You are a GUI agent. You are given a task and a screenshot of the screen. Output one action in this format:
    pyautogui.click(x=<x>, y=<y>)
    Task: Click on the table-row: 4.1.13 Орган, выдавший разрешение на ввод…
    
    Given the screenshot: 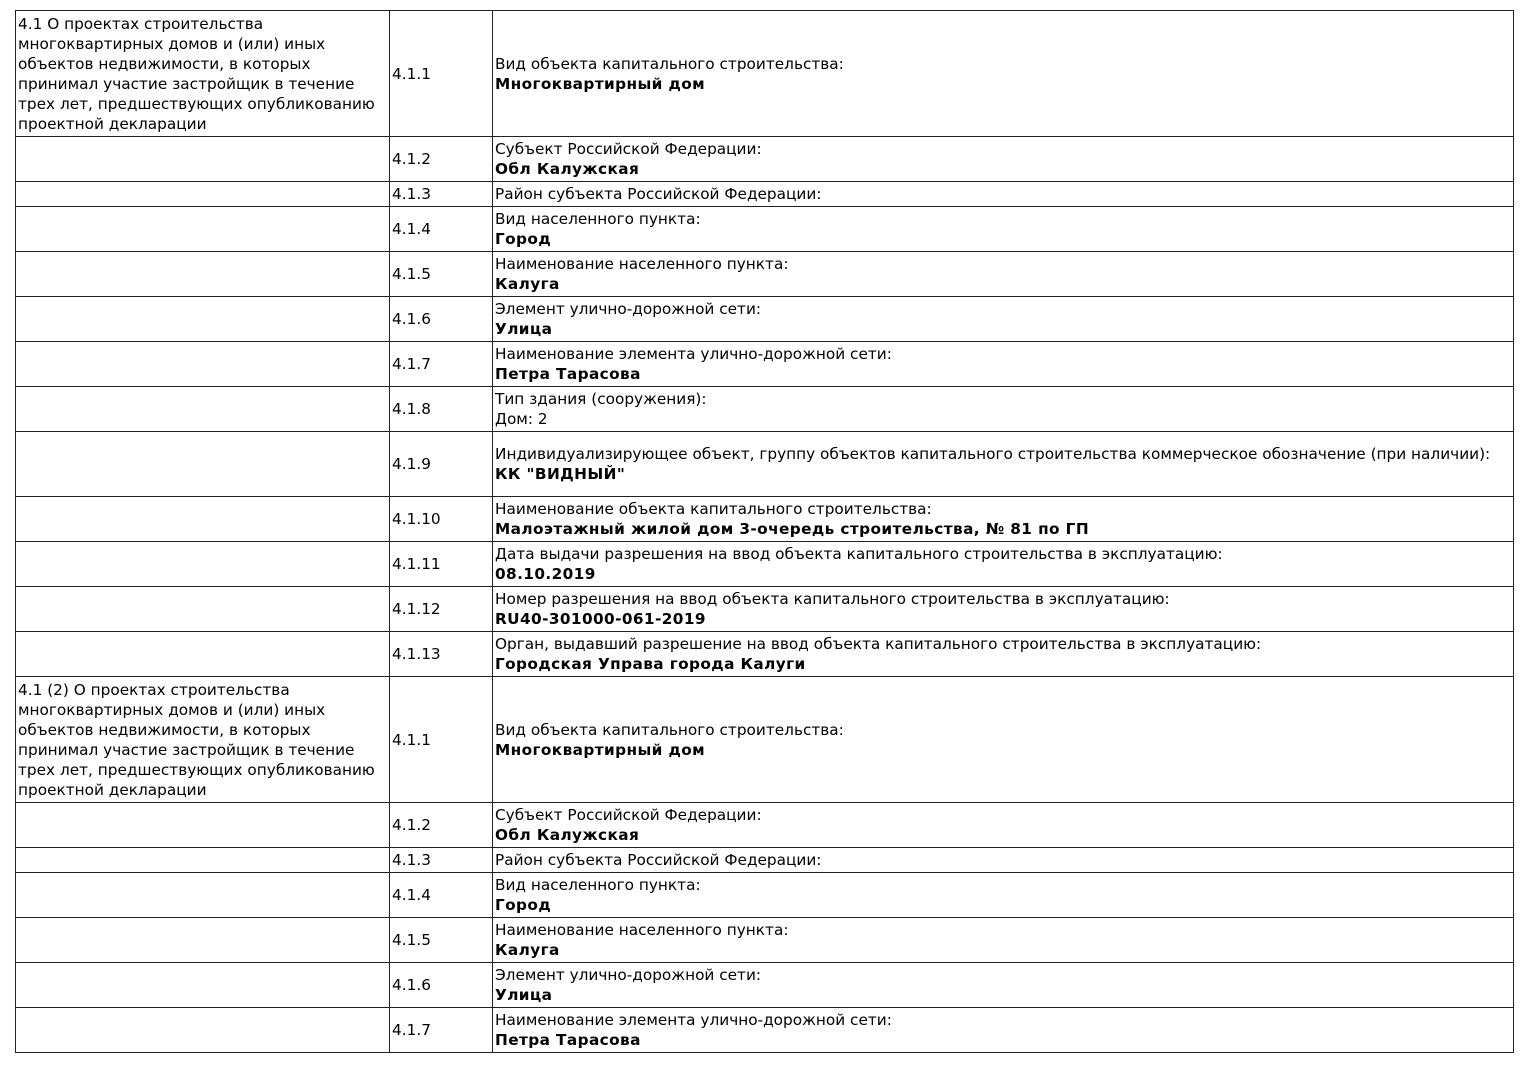 What is the action you would take?
    pyautogui.click(x=764, y=654)
    